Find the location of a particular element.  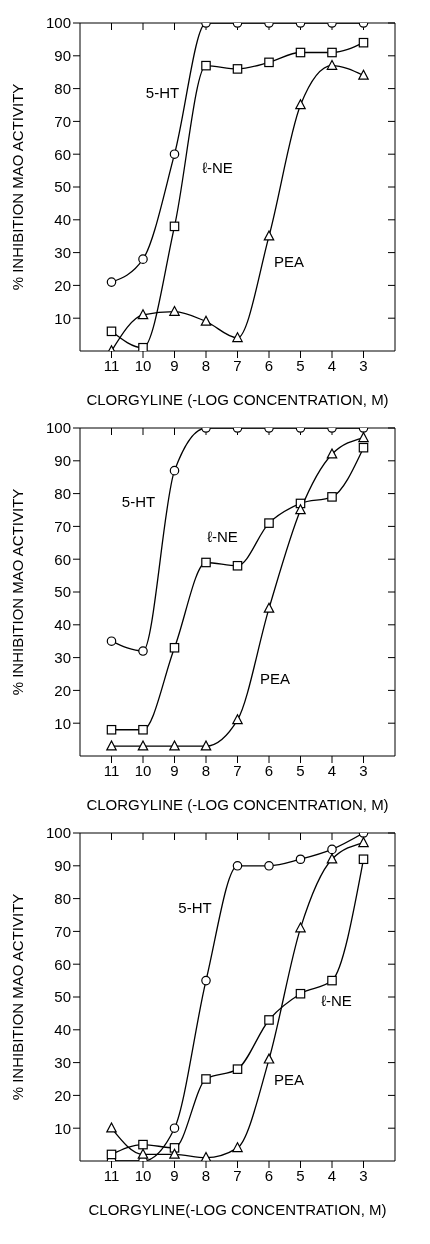

x-tick-label: 3 is located at coordinates (363, 1175).